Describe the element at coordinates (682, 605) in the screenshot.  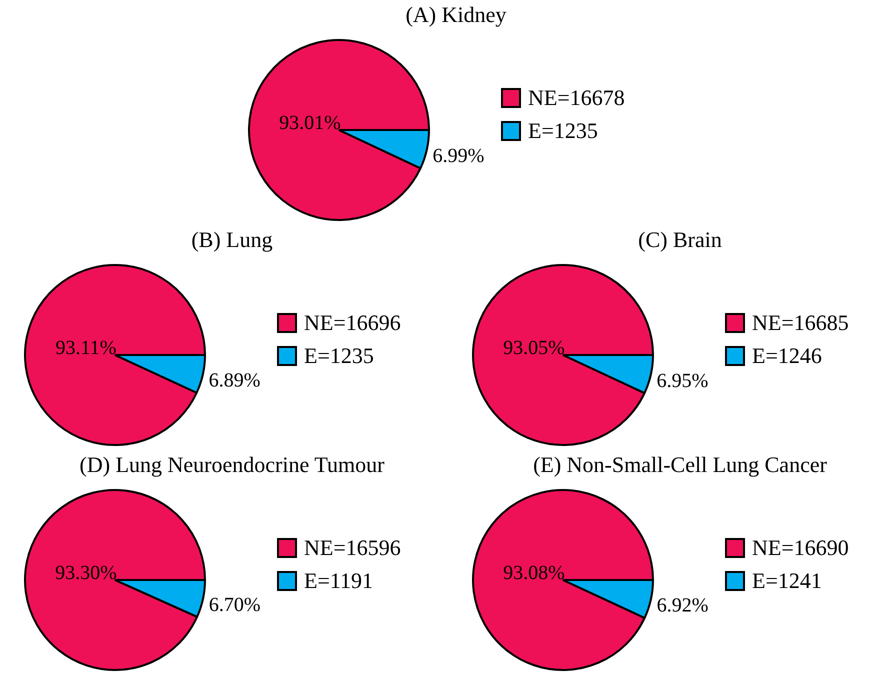
I see `data-label: 6.92%` at that location.